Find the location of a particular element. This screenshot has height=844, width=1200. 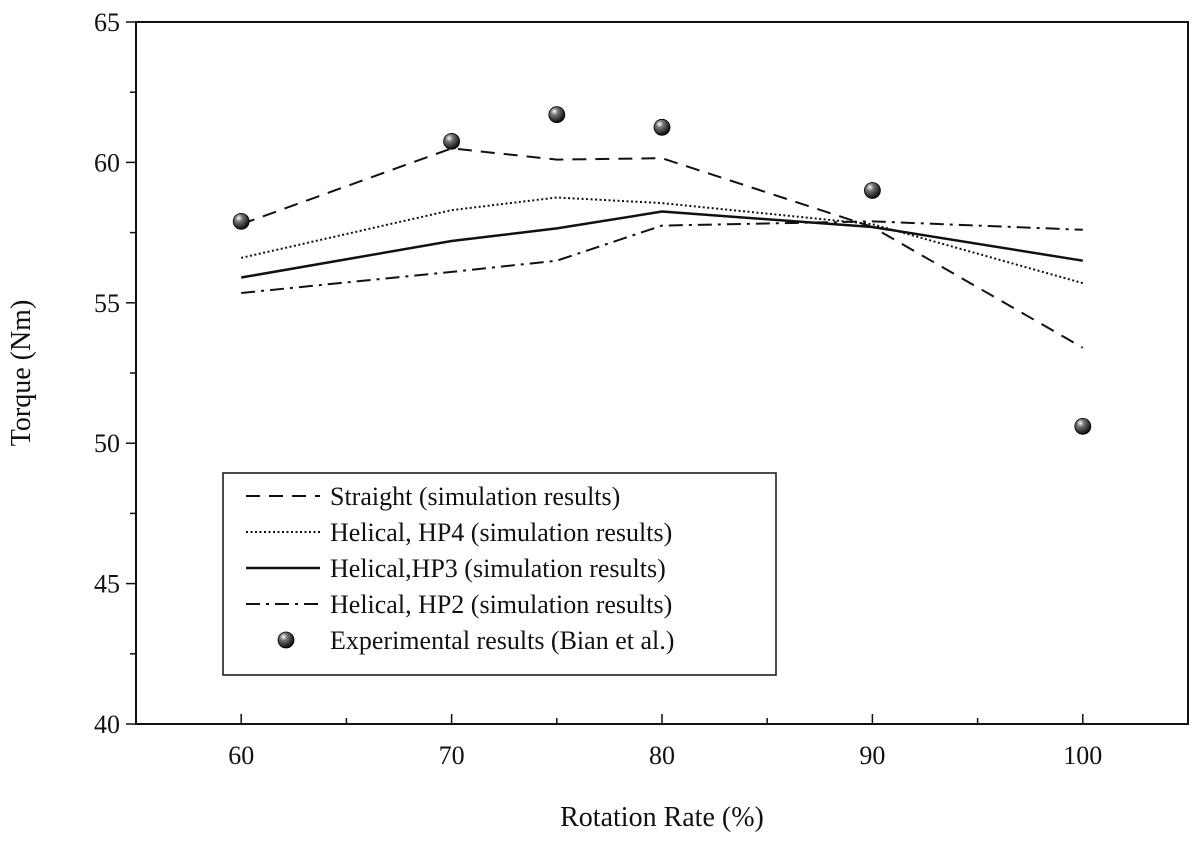

legend-label: Experimental results (Bian et al.) is located at coordinates (502, 640).